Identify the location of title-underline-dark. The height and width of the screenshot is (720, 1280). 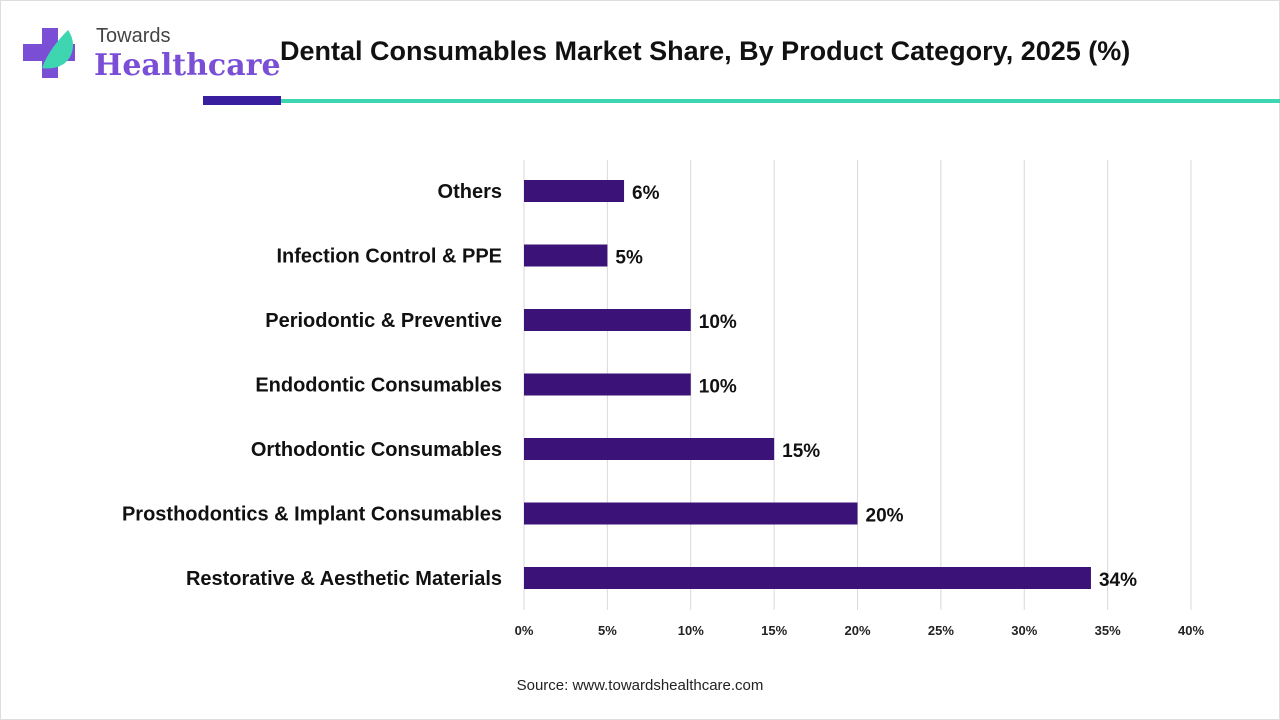
(242, 100).